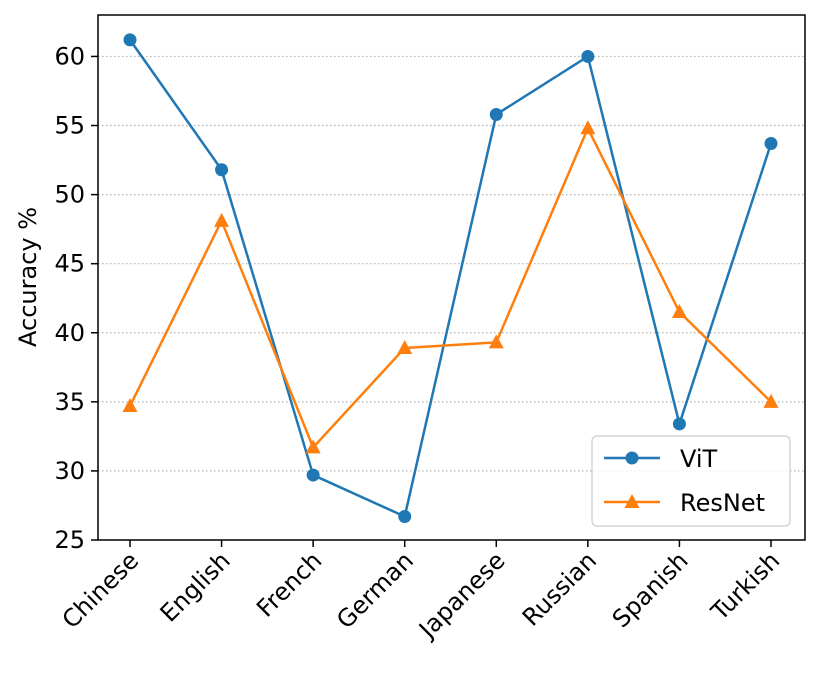  Describe the element at coordinates (69, 402) in the screenshot. I see `y-tick-label: 35` at that location.